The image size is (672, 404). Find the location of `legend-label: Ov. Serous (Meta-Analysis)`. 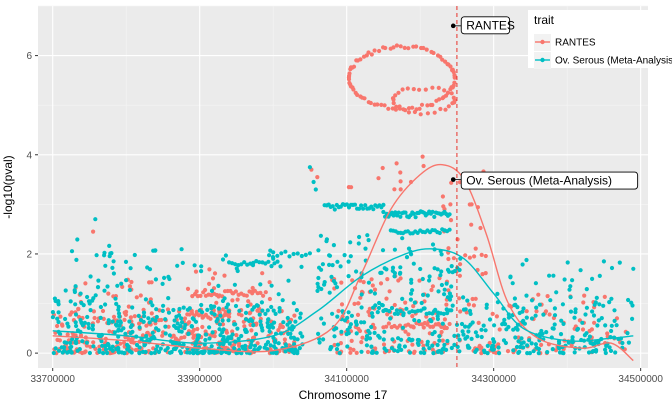

legend-label: Ov. Serous (Meta-Analysis) is located at coordinates (613, 61).